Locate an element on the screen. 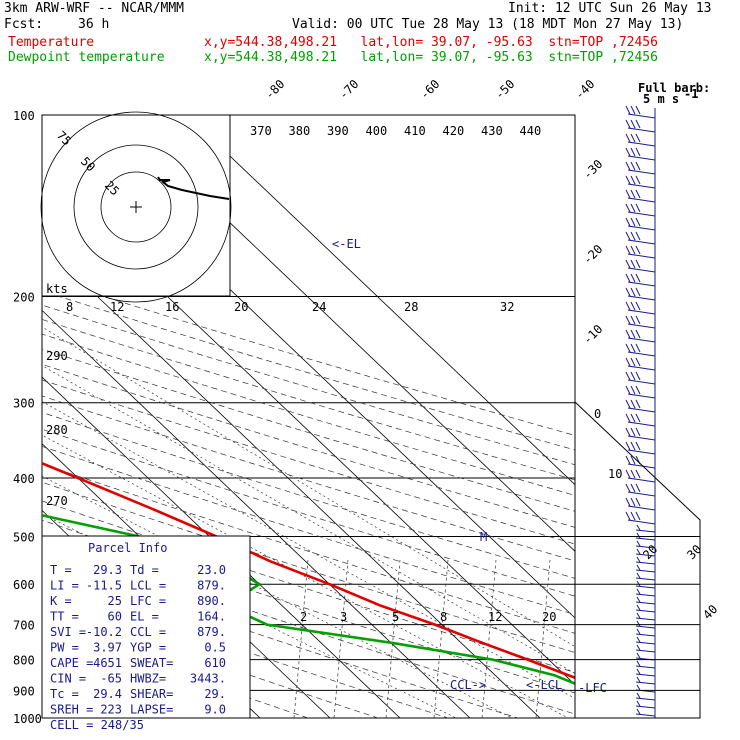  mixing-ratio-label-12: 12 is located at coordinates (495, 617).